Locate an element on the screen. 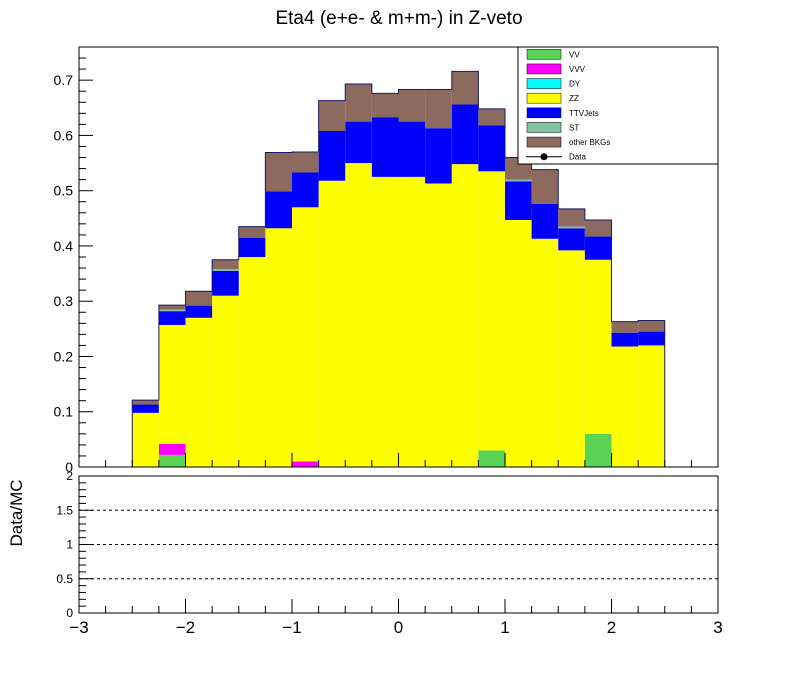 The image size is (798, 676). x-tick-label: 3 is located at coordinates (717, 627).